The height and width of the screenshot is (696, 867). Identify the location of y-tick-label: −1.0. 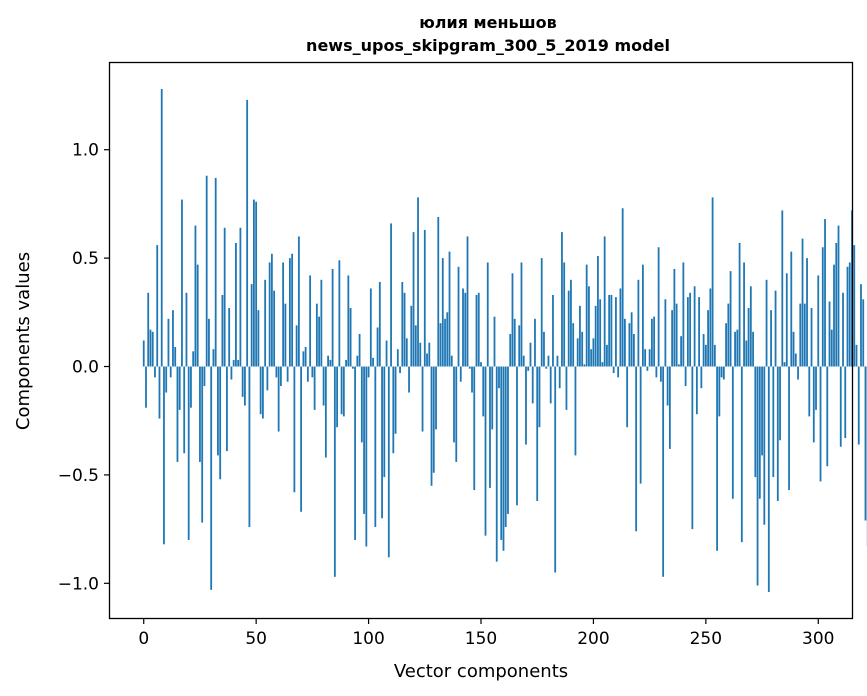
(78, 584).